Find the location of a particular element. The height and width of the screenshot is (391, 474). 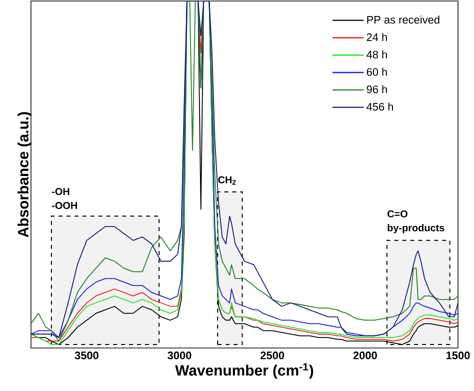

legend-label: PP as received is located at coordinates (403, 20).